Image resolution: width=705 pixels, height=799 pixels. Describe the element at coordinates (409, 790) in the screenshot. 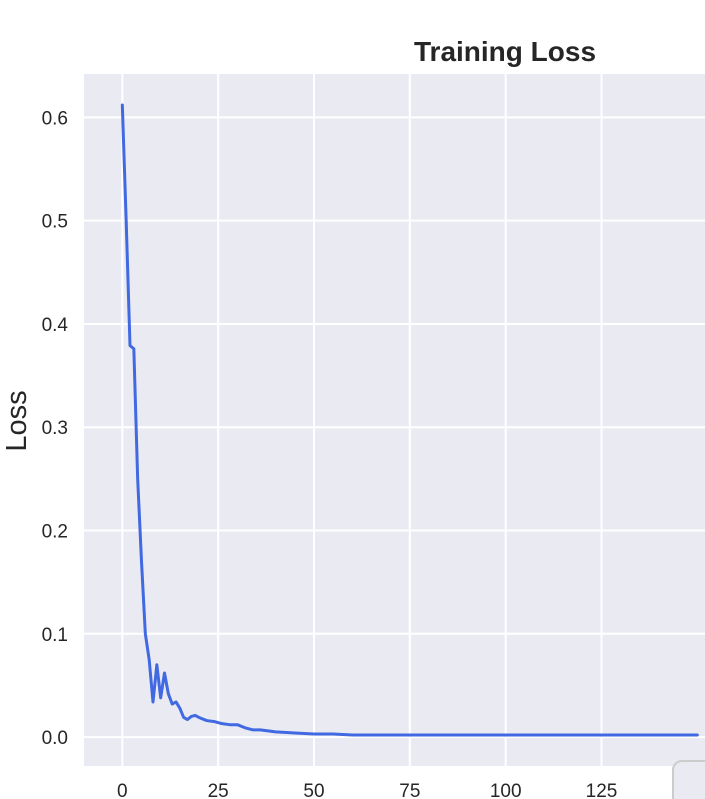

I see `x-tick-label: 75` at that location.